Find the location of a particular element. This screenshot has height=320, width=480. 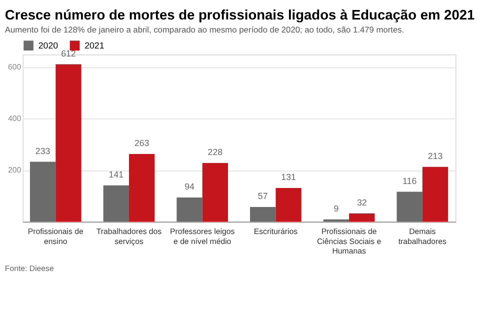

y-tick-label: 400 is located at coordinates (15, 119).